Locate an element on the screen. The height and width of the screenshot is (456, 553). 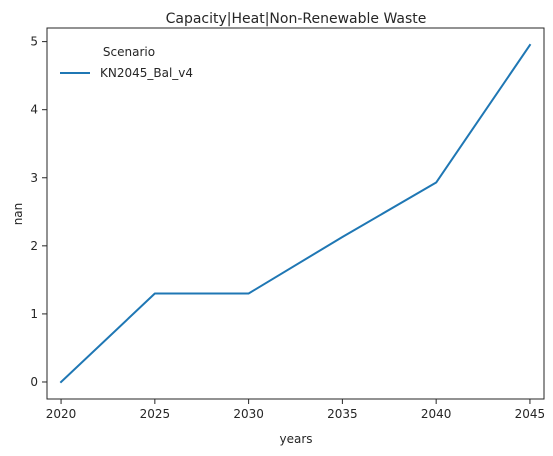
legend-title: Scenario is located at coordinates (129, 52).